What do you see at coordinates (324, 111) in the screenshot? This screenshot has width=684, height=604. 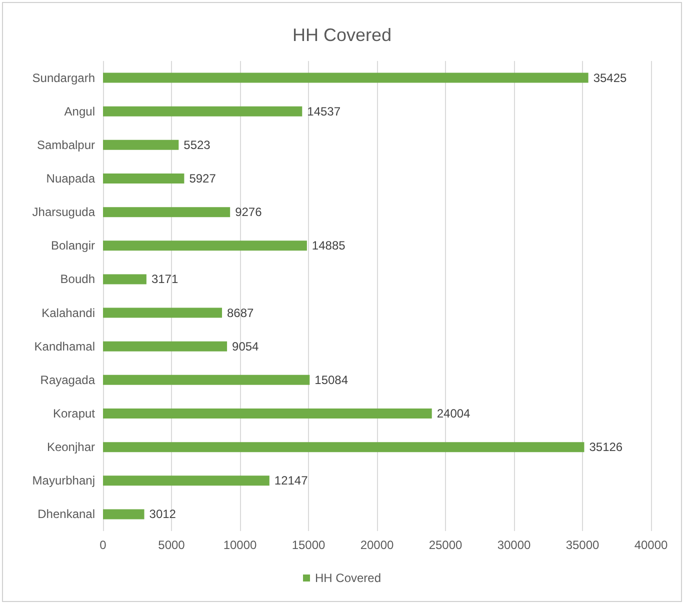 I see `data-label: 14537` at bounding box center [324, 111].